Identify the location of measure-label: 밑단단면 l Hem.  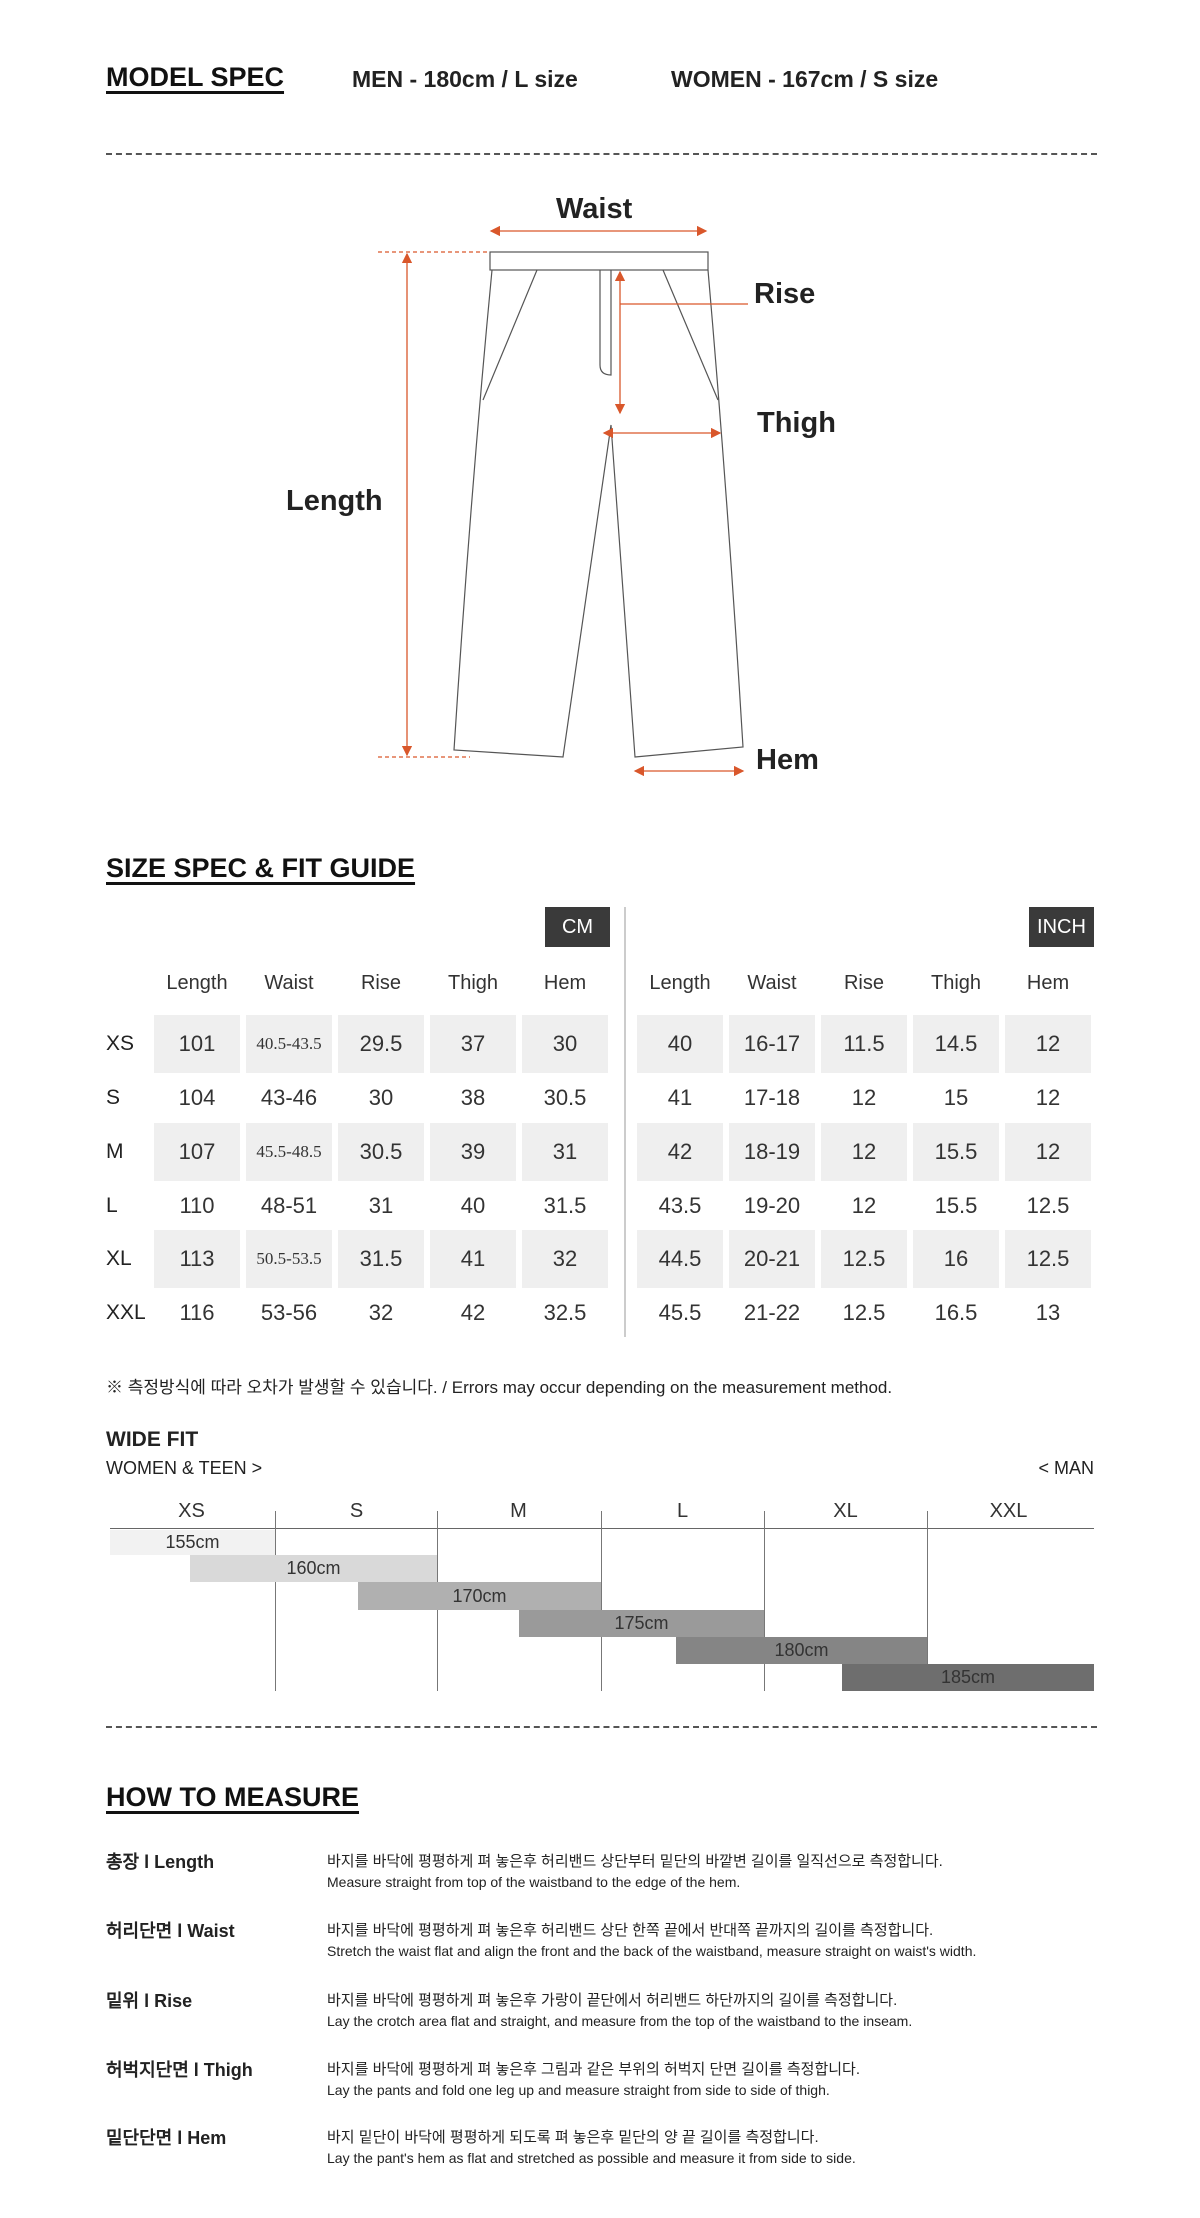
(166, 2138).